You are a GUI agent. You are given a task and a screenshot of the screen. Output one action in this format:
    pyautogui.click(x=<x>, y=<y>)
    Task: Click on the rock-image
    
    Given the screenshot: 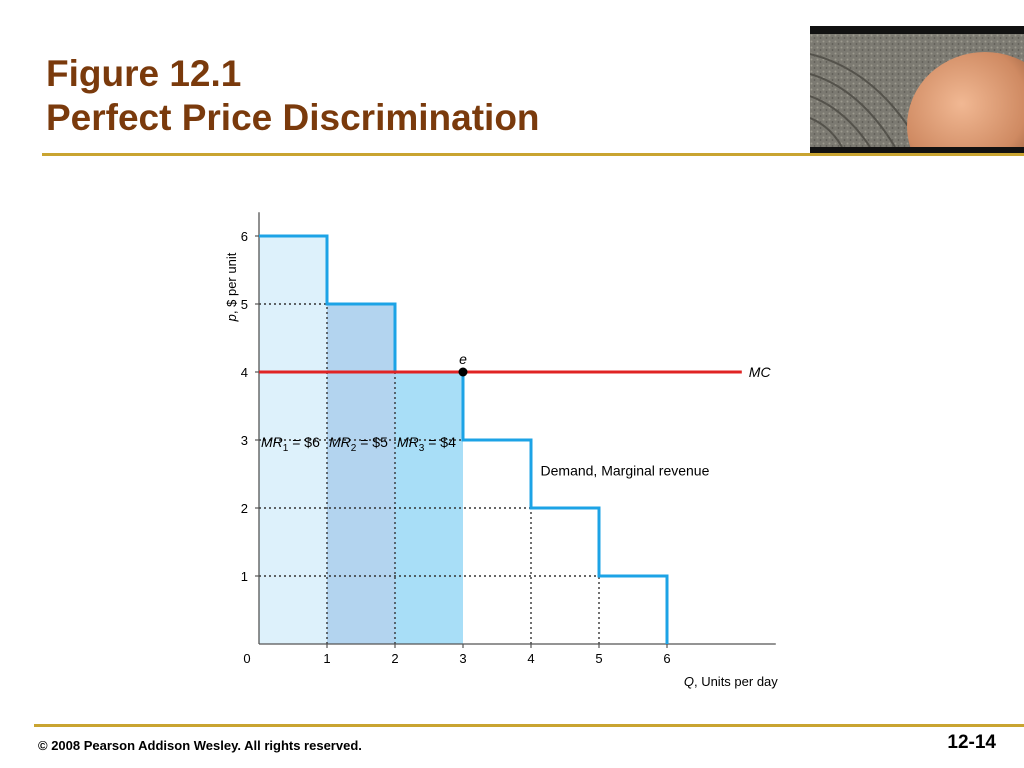 What is the action you would take?
    pyautogui.click(x=917, y=90)
    